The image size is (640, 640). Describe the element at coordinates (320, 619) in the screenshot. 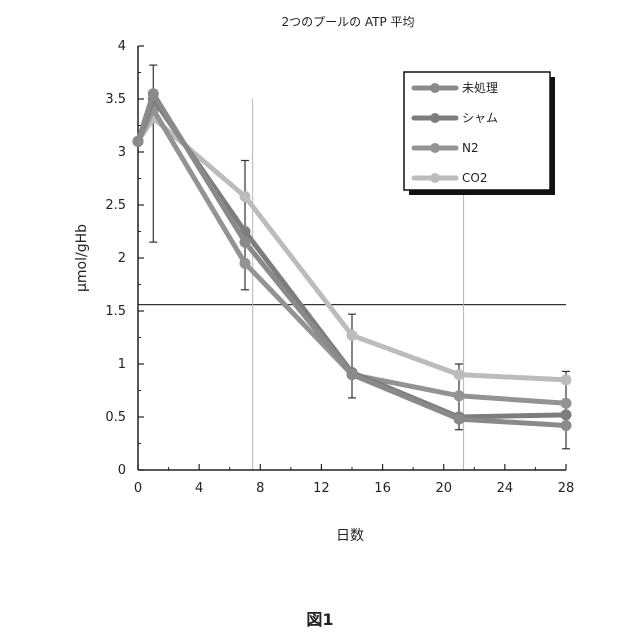

I see `figure-caption: 図1` at that location.